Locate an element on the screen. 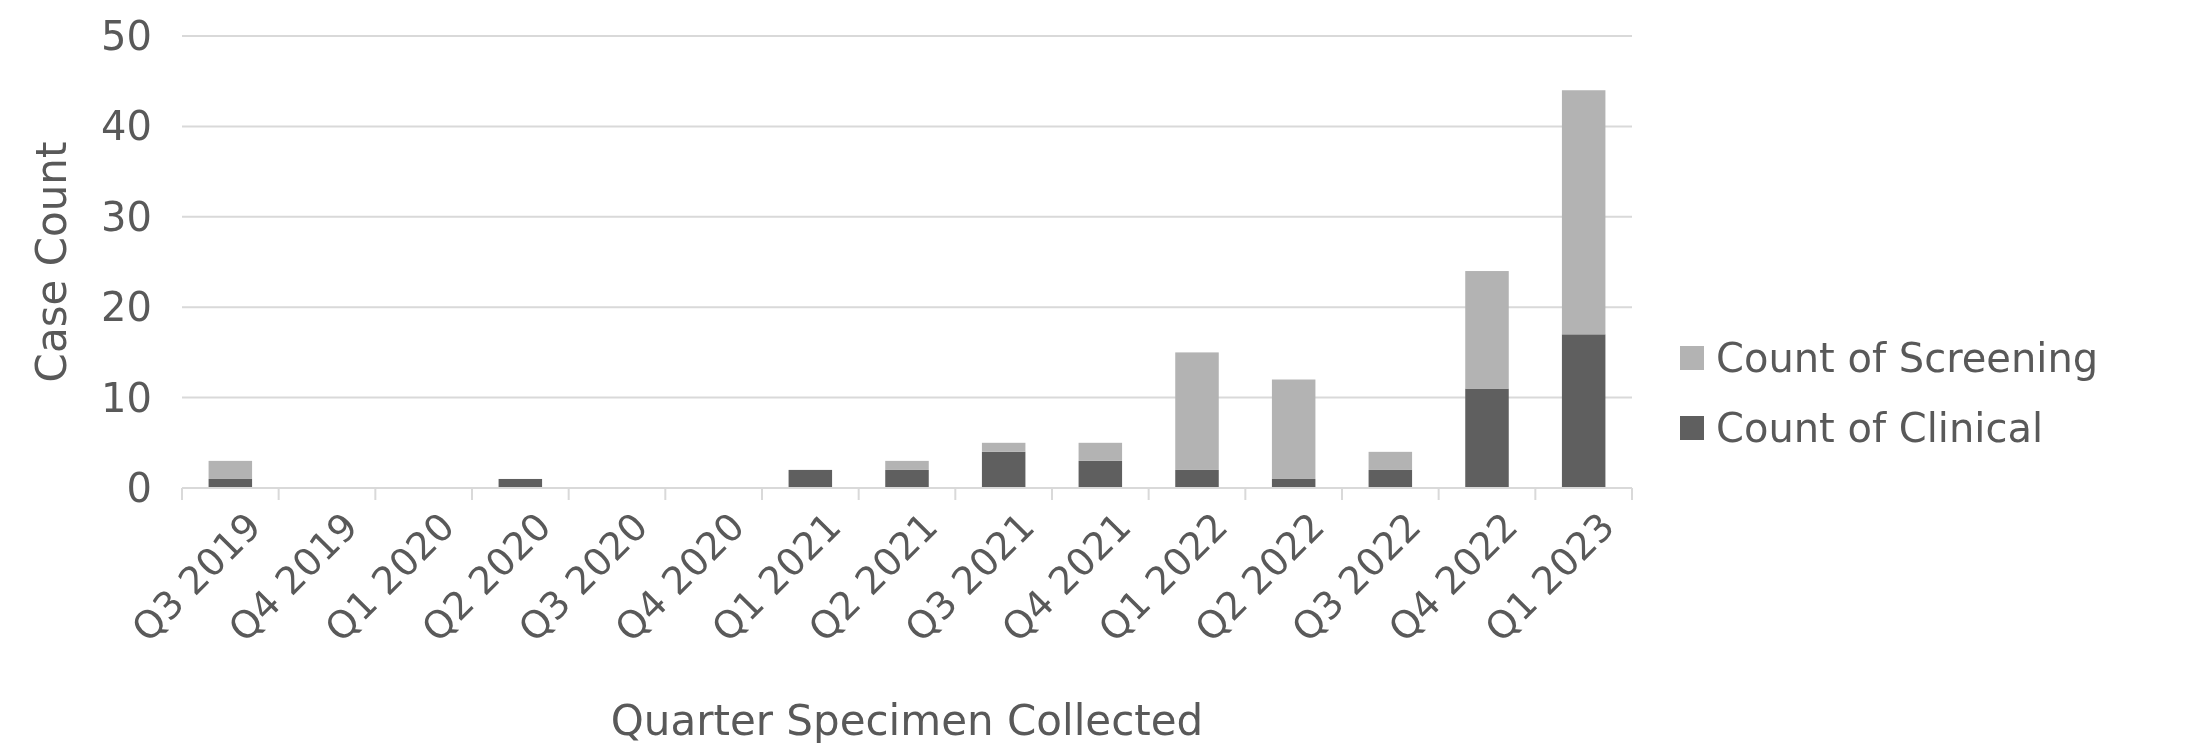 The image size is (2186, 751). y-tick-label: 50 is located at coordinates (126, 36).